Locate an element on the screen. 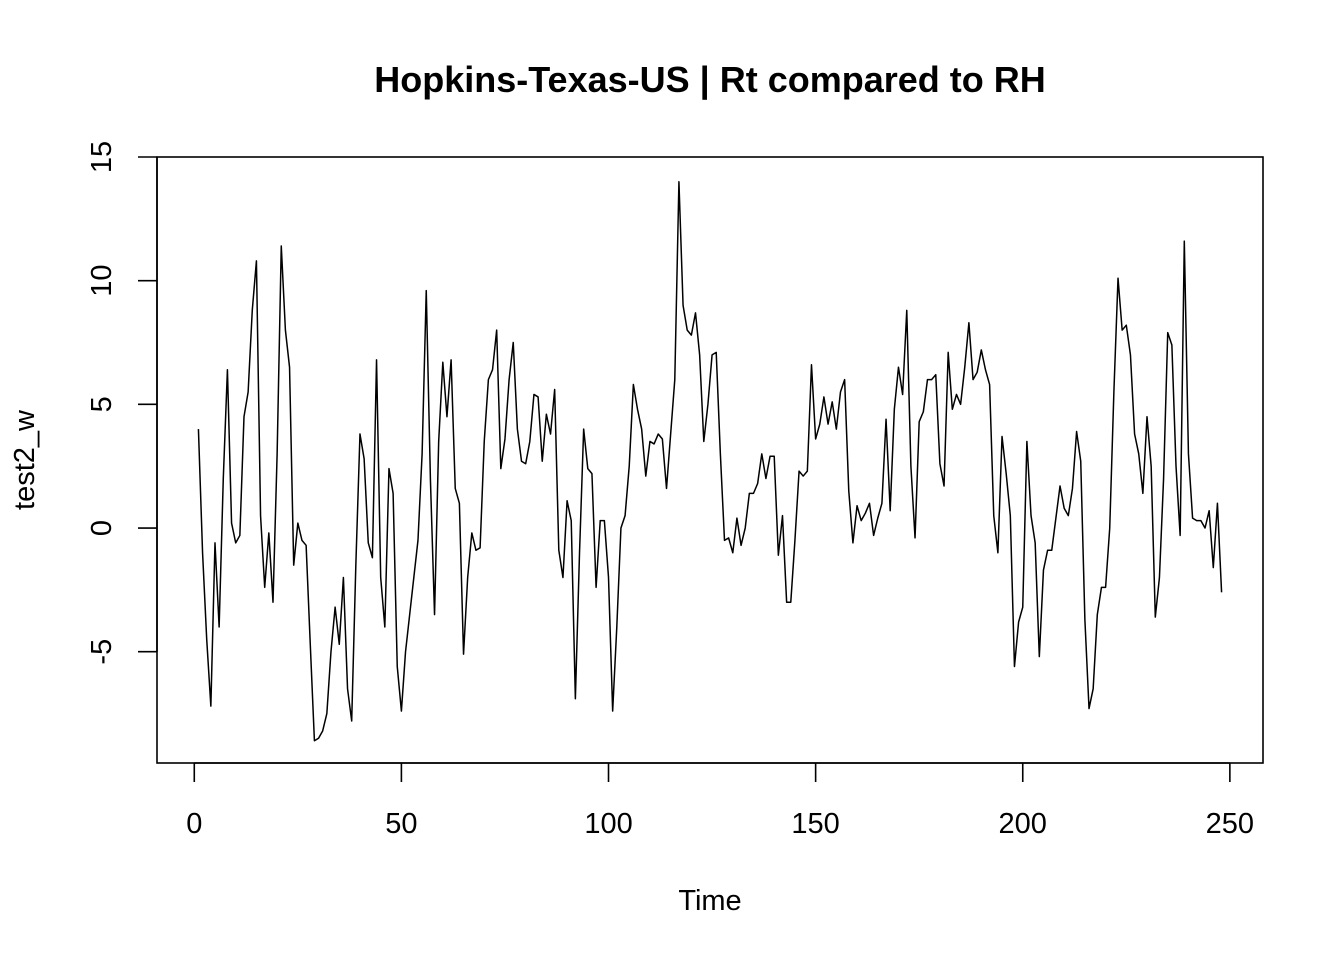  y-tick-label: 15 is located at coordinates (102, 157).